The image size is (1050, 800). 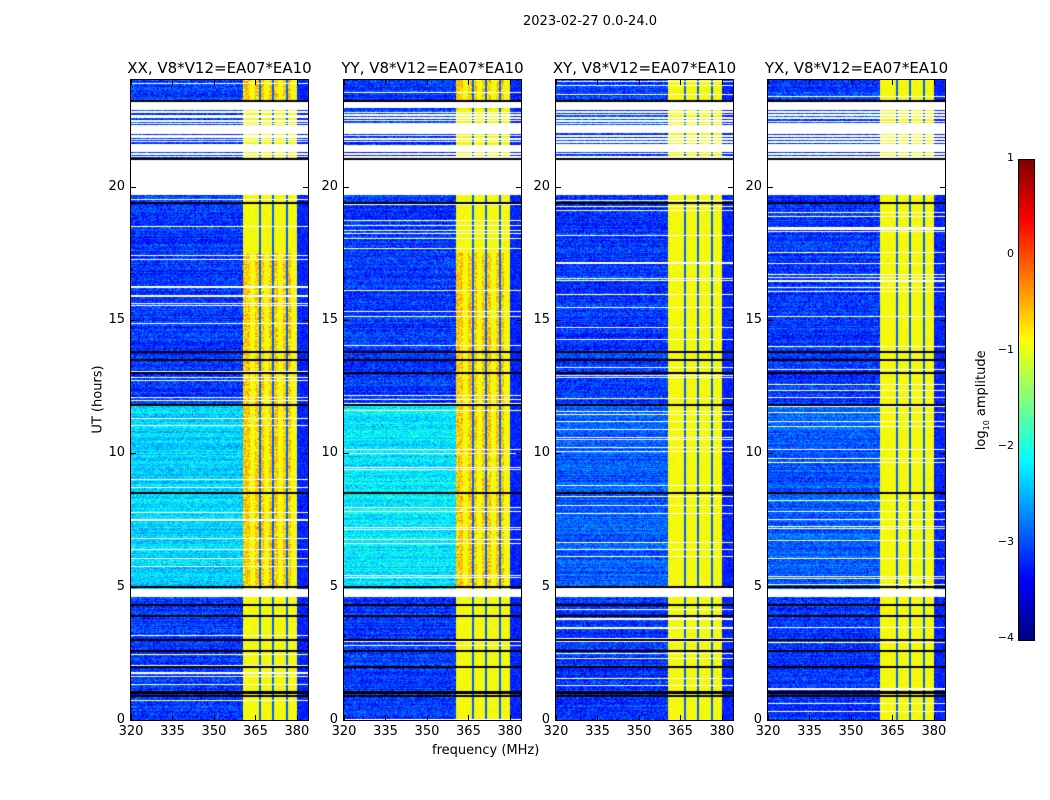 What do you see at coordinates (590, 21) in the screenshot?
I see `figure-title: 2023-02-27 0.0-24.0` at bounding box center [590, 21].